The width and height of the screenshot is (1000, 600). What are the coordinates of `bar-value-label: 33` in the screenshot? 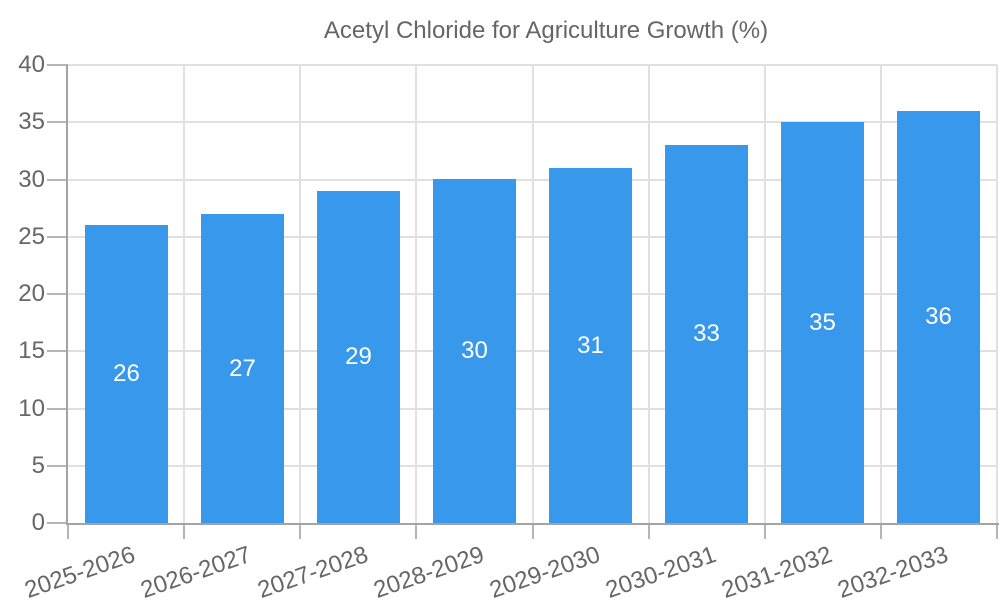 It's located at (706, 333).